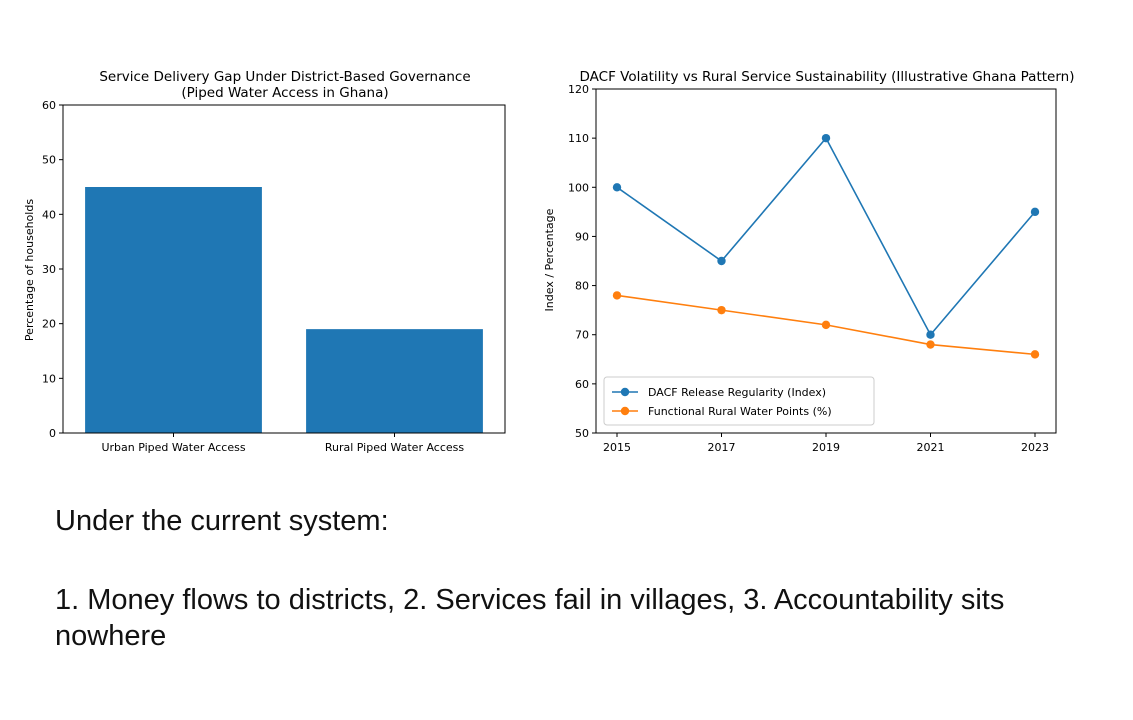 This screenshot has width=1133, height=720. Describe the element at coordinates (52, 433) in the screenshot. I see `y-tick-label: 0` at that location.